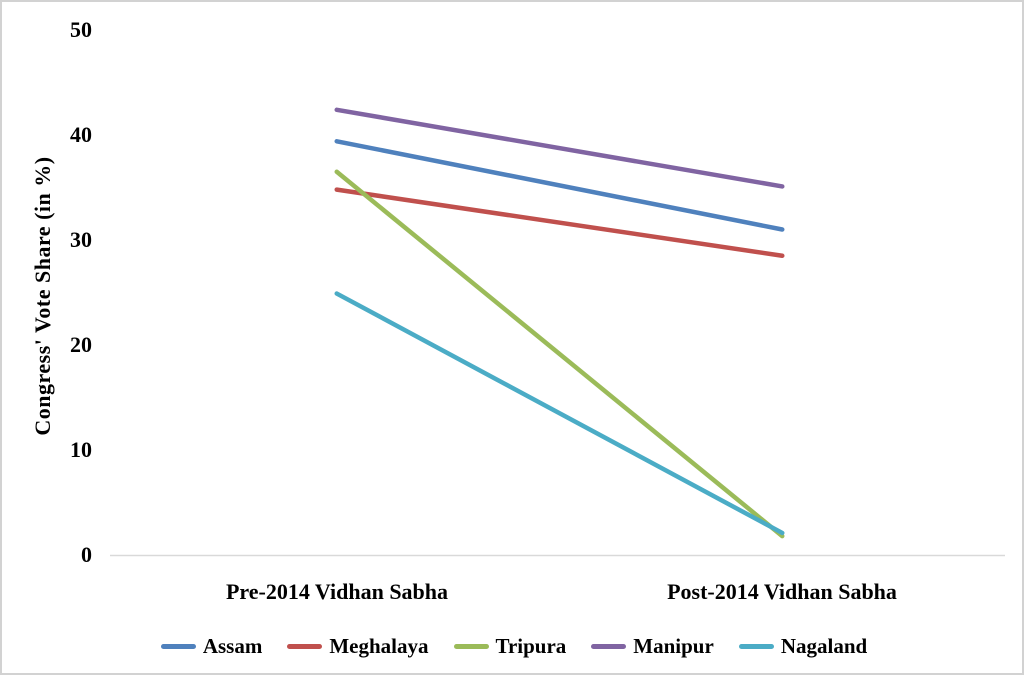 Image resolution: width=1024 pixels, height=675 pixels. I want to click on legend-label-assam: Assam, so click(232, 646).